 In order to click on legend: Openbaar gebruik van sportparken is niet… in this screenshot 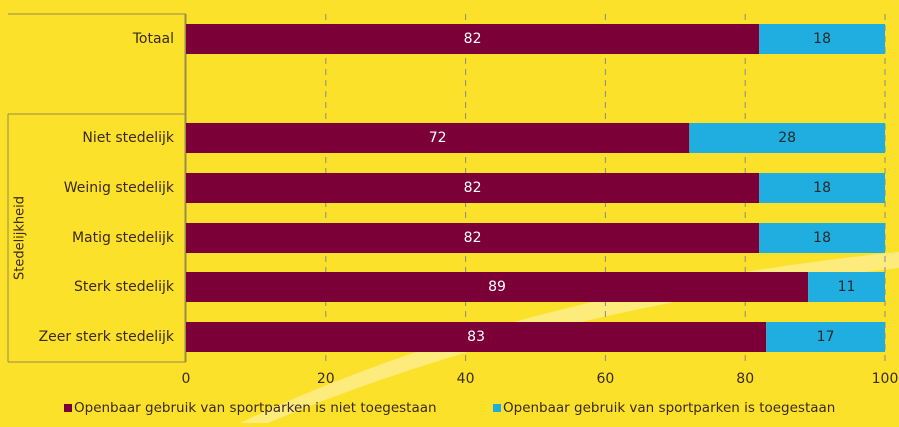, I will do `click(449, 408)`.